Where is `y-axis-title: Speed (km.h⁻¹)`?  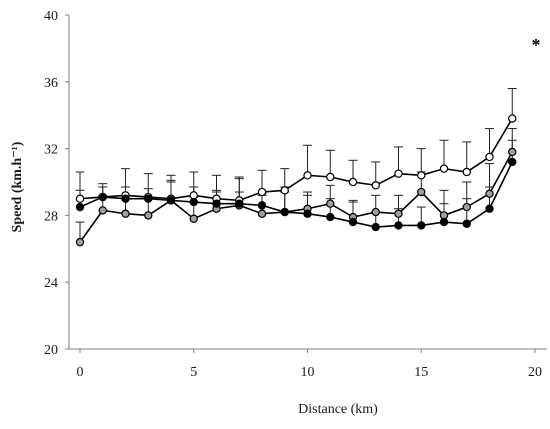 y-axis-title: Speed (km.h⁻¹) is located at coordinates (17, 186).